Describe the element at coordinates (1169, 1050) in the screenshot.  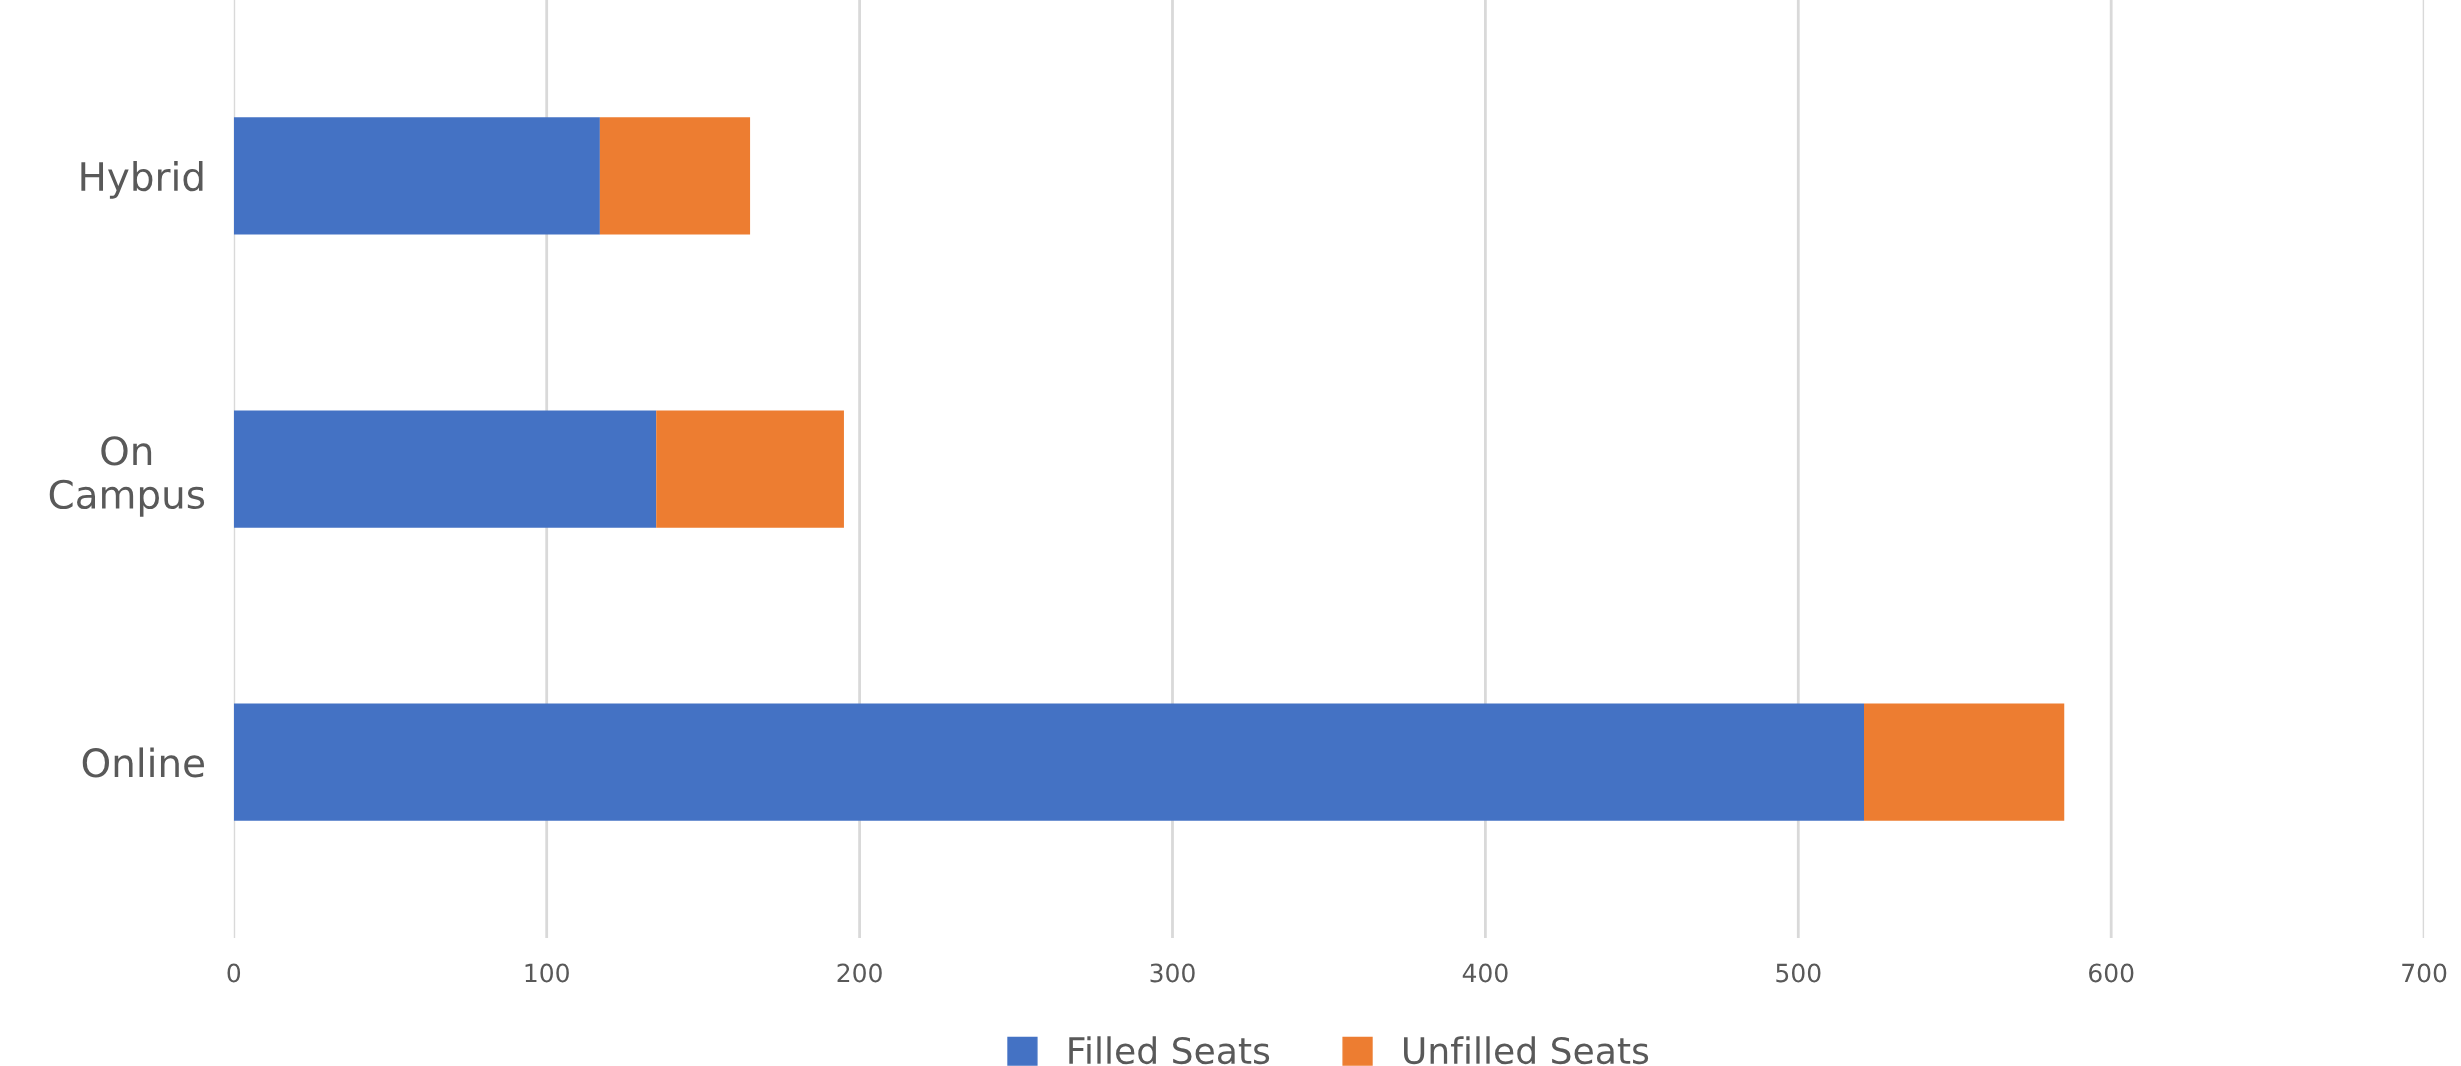
I see `legend-label: Filled Seats` at that location.